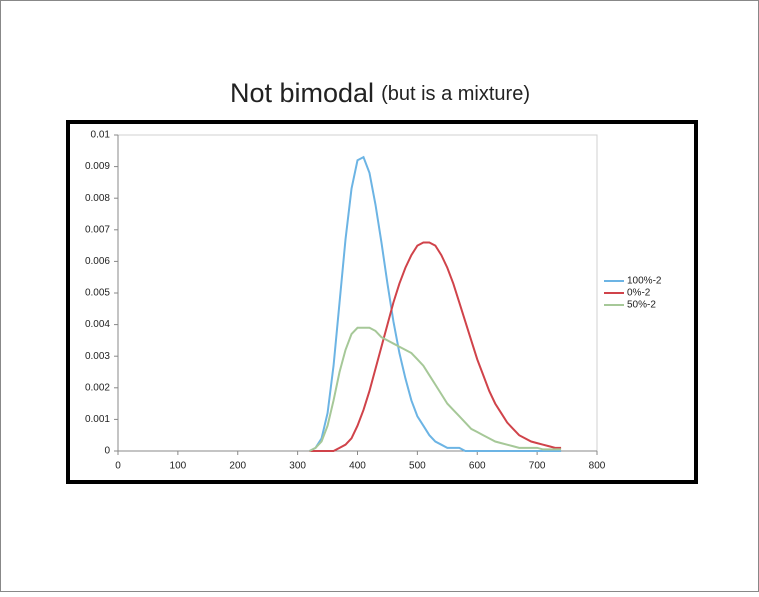  Describe the element at coordinates (417, 466) in the screenshot. I see `x-tick-label: 500` at that location.